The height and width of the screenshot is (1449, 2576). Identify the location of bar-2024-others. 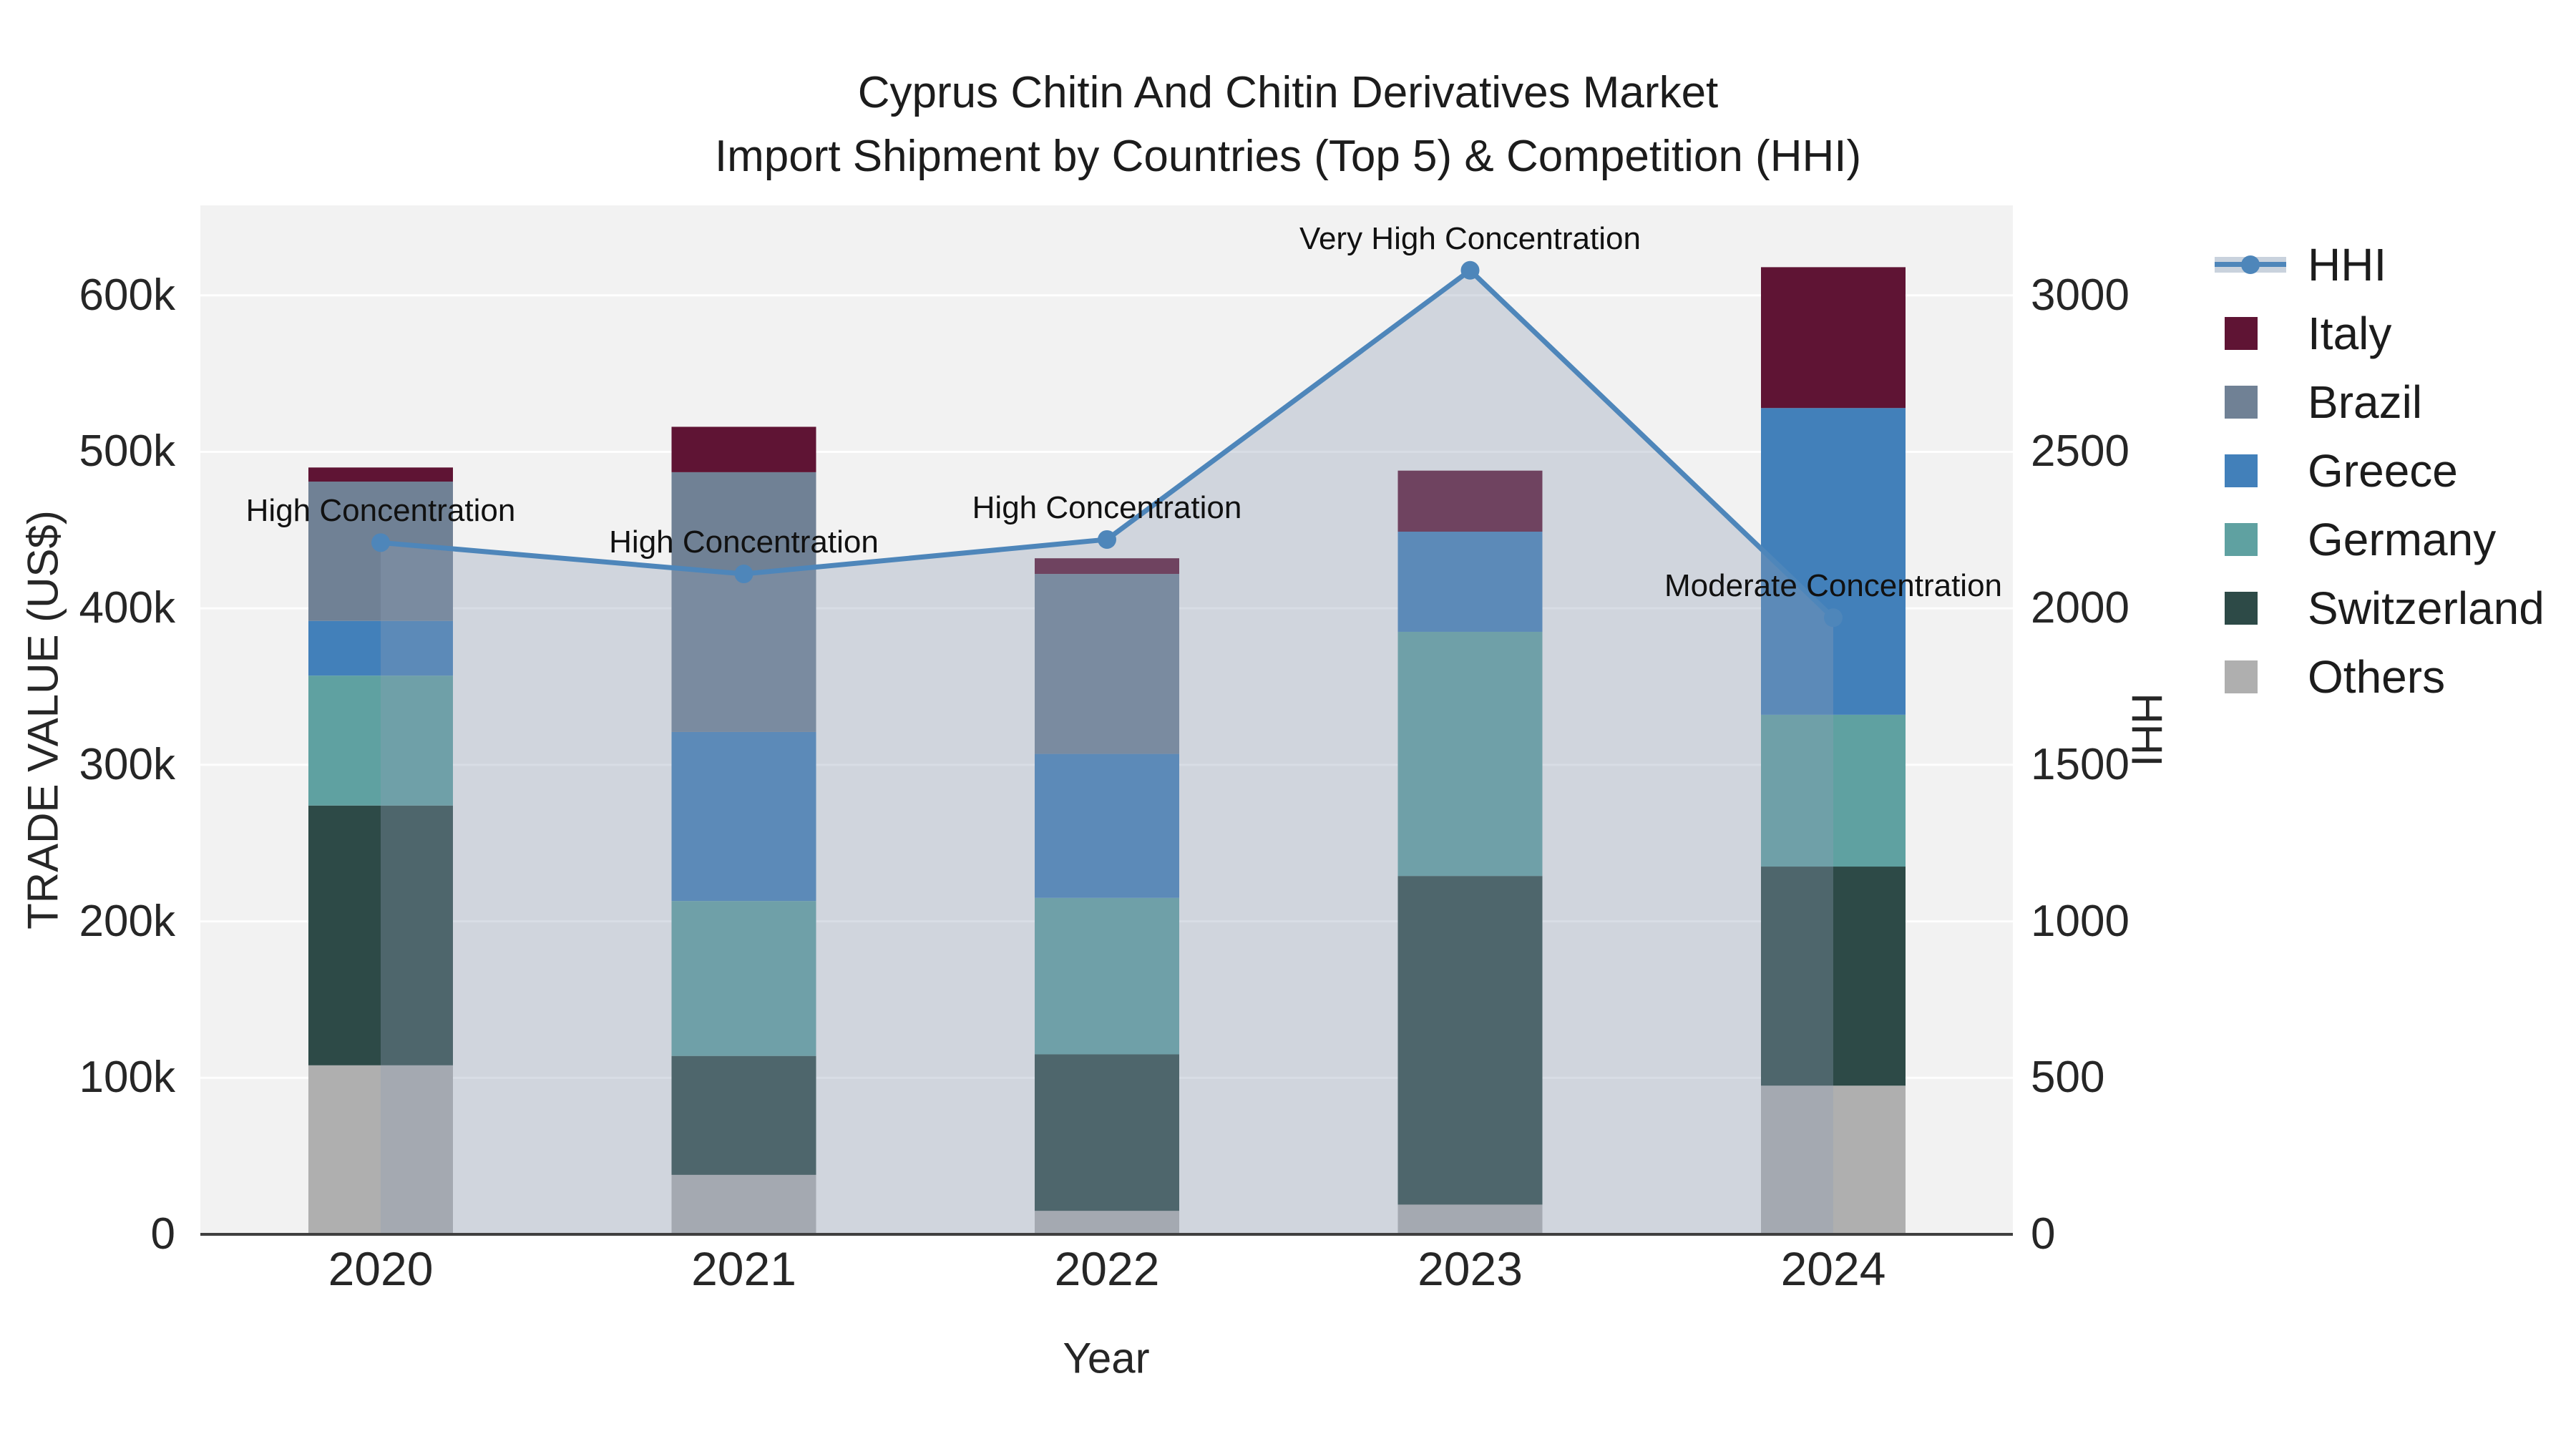
(1833, 1159).